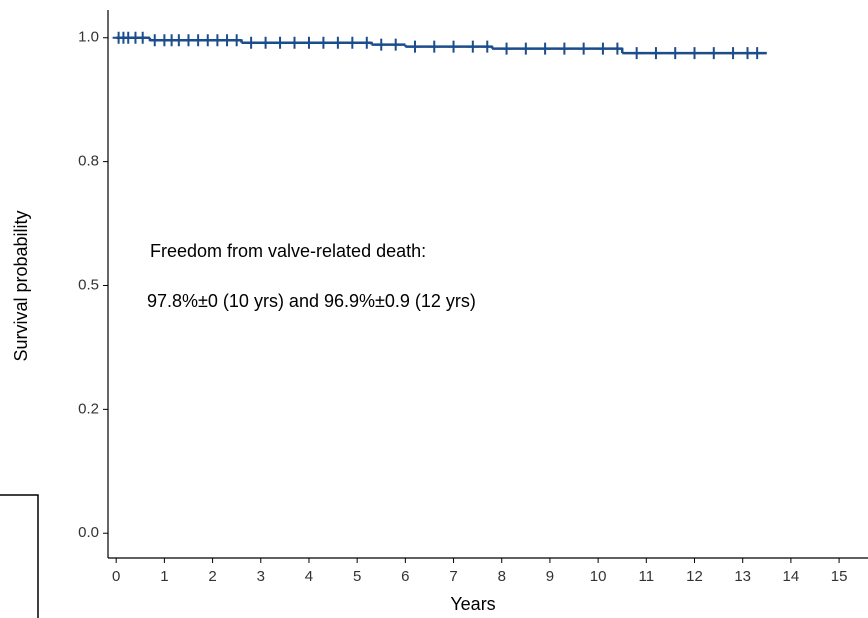 The width and height of the screenshot is (868, 618). Describe the element at coordinates (164, 576) in the screenshot. I see `x-tick-label: 1` at that location.